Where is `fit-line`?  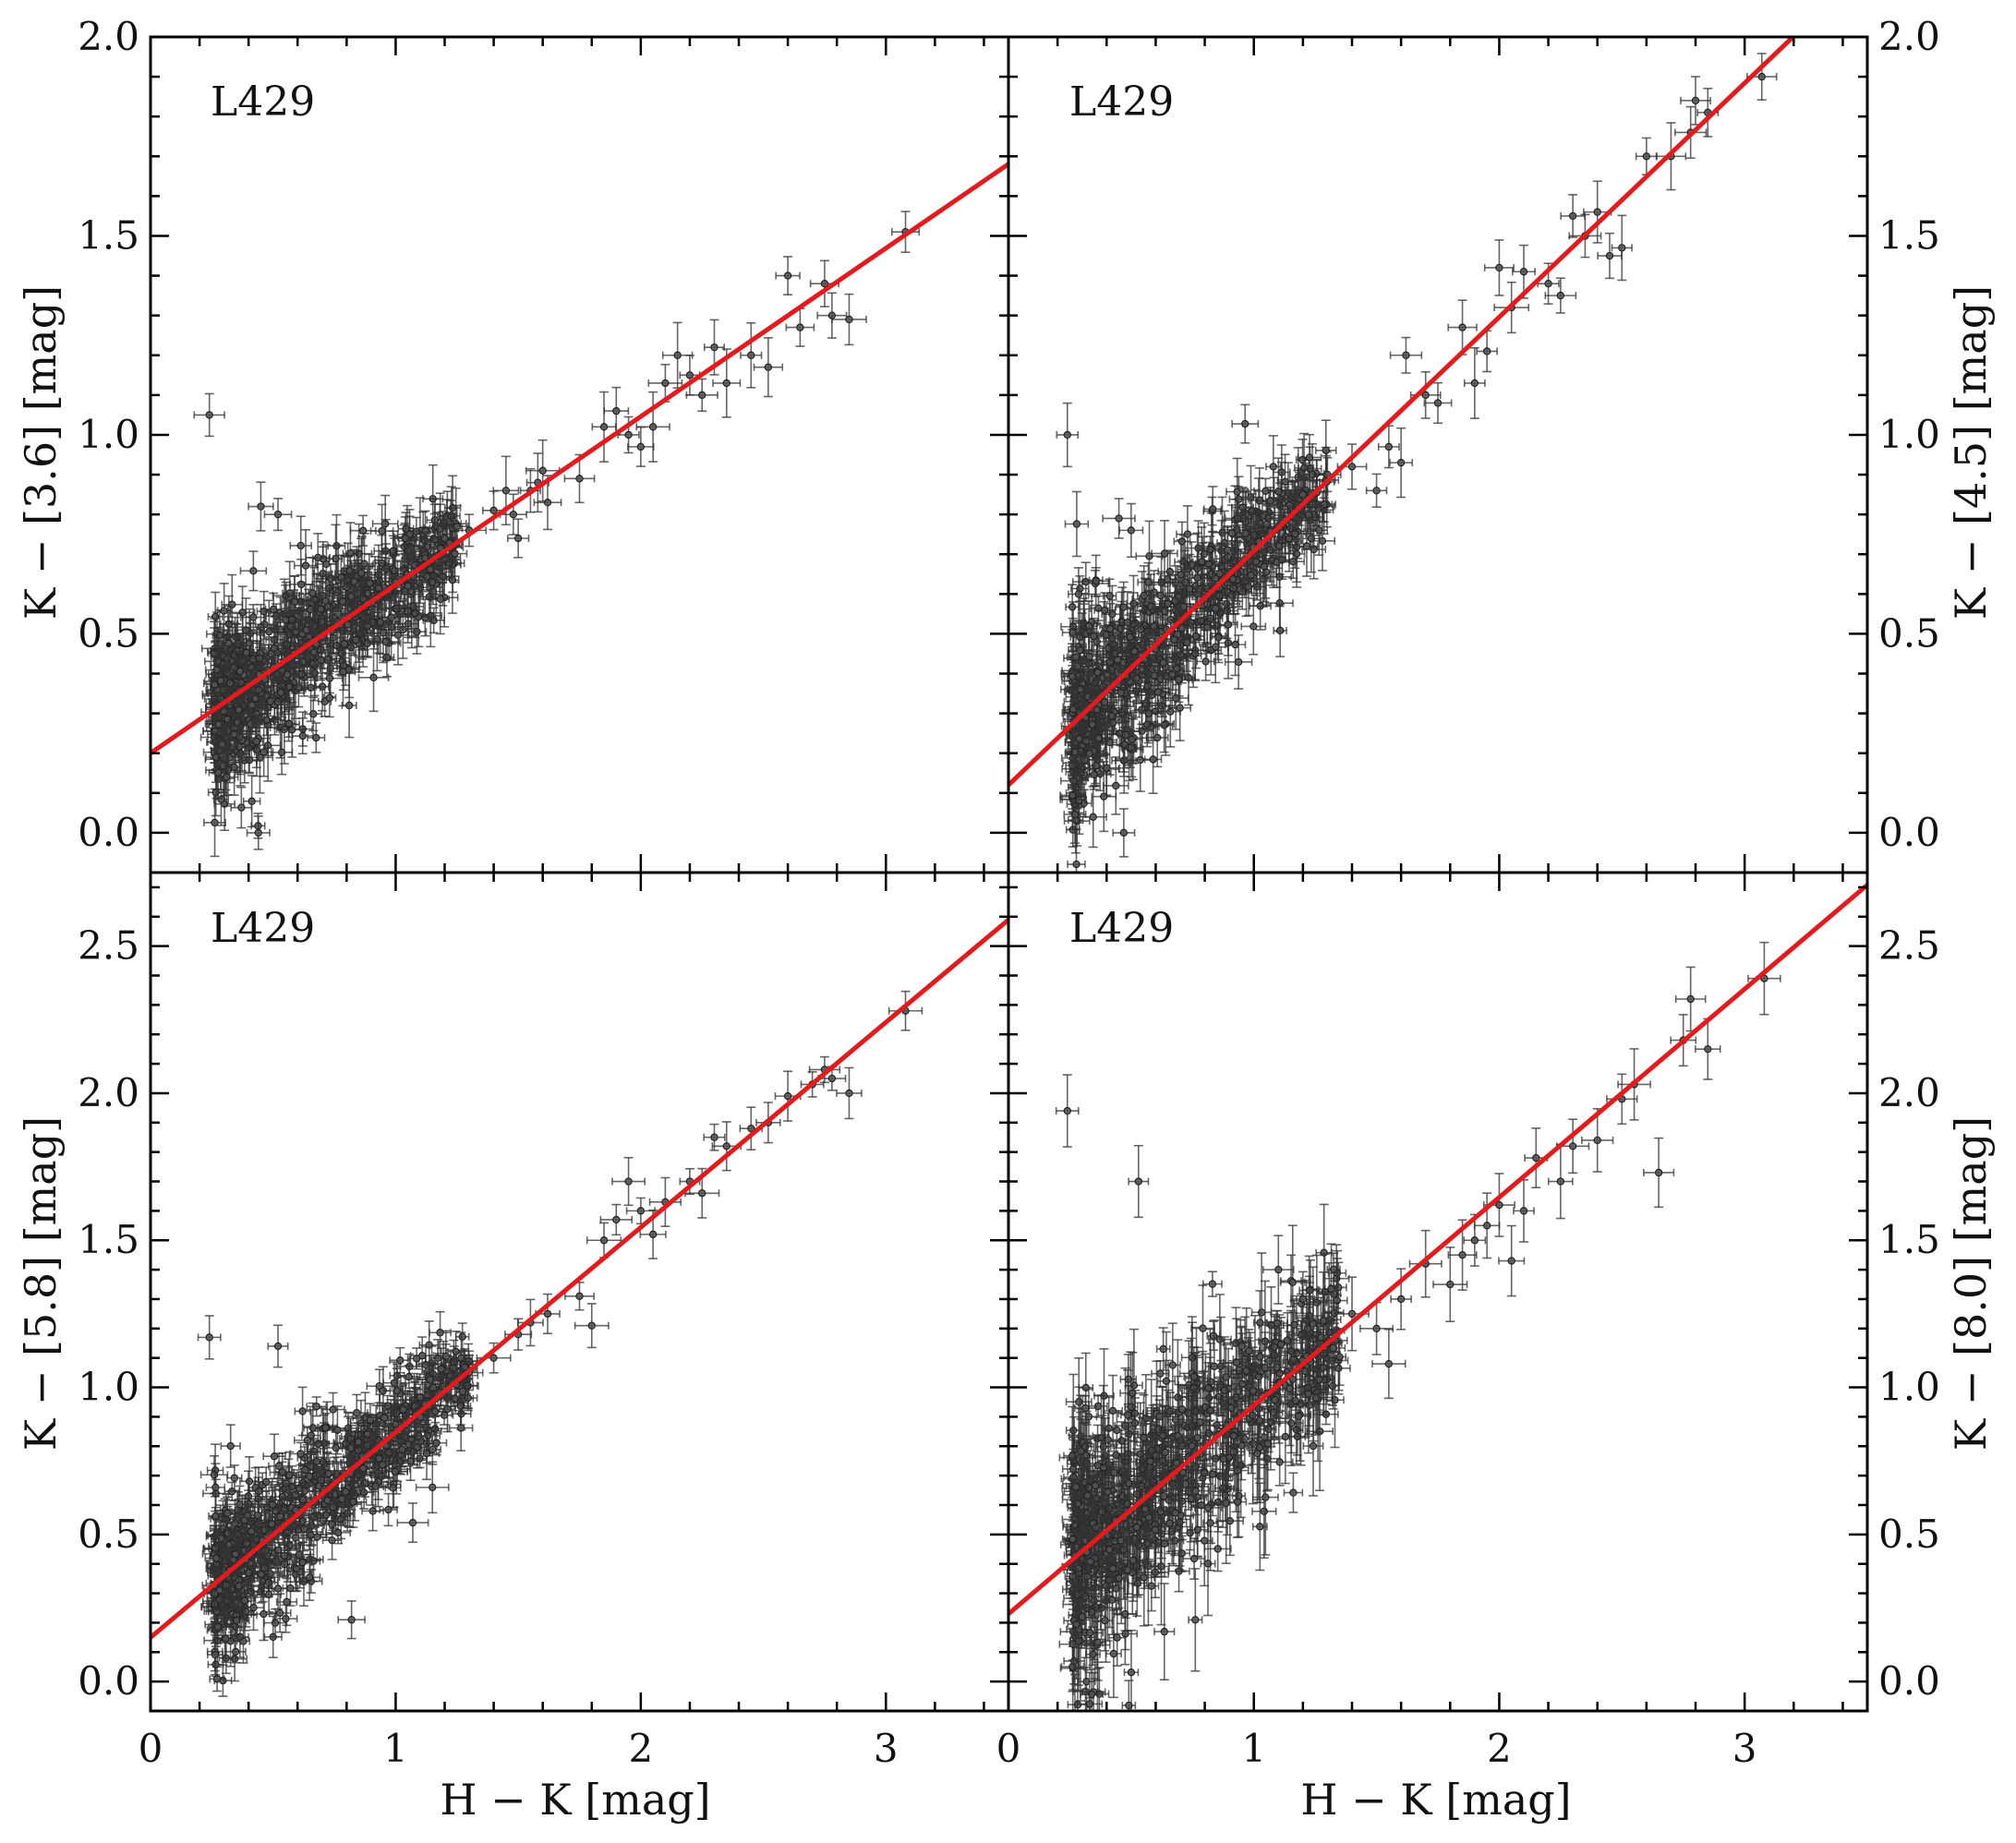 fit-line is located at coordinates (580, 459).